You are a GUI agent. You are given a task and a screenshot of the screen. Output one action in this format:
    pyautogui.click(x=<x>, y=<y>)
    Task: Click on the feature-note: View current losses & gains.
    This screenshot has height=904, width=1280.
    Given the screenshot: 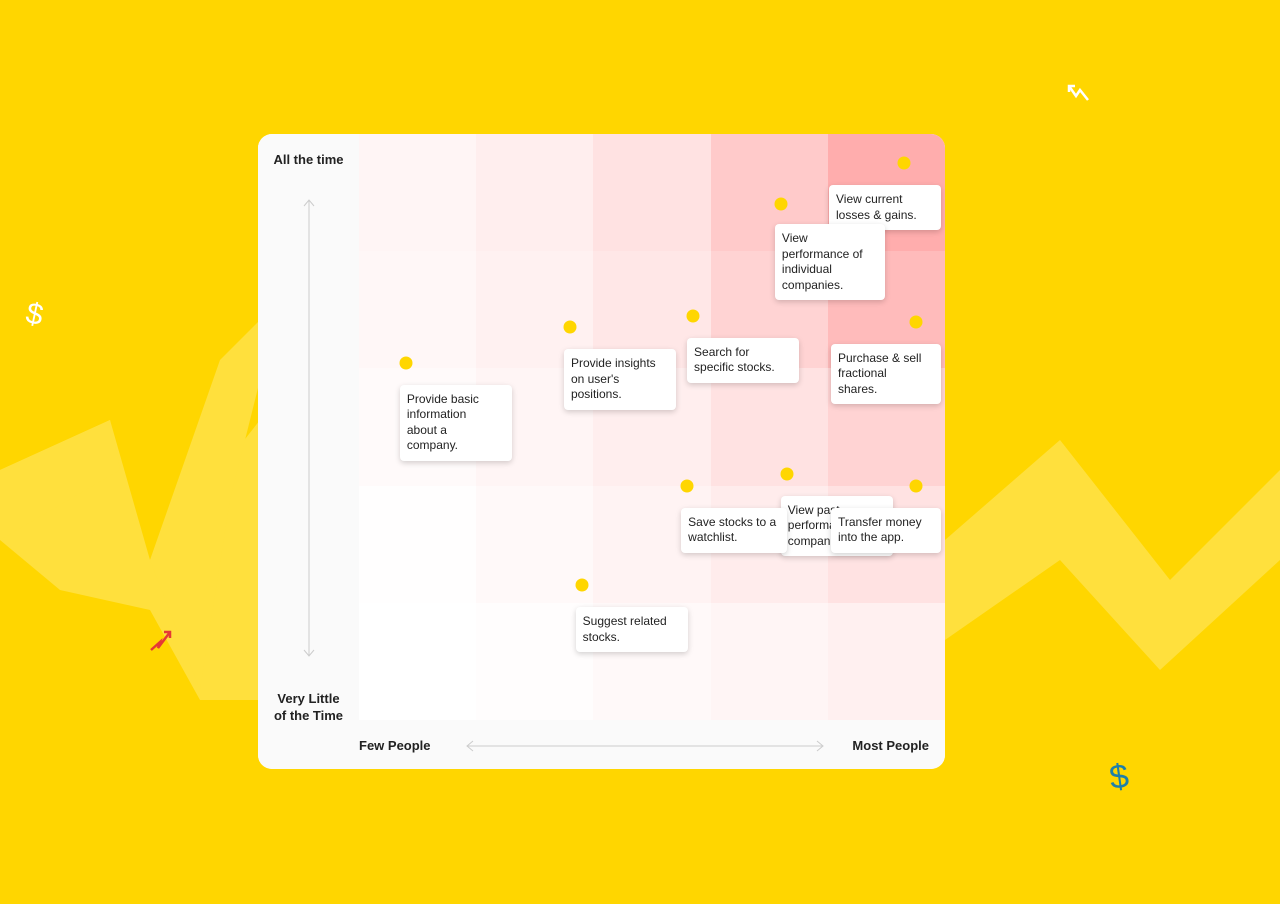 What is the action you would take?
    pyautogui.click(x=885, y=208)
    